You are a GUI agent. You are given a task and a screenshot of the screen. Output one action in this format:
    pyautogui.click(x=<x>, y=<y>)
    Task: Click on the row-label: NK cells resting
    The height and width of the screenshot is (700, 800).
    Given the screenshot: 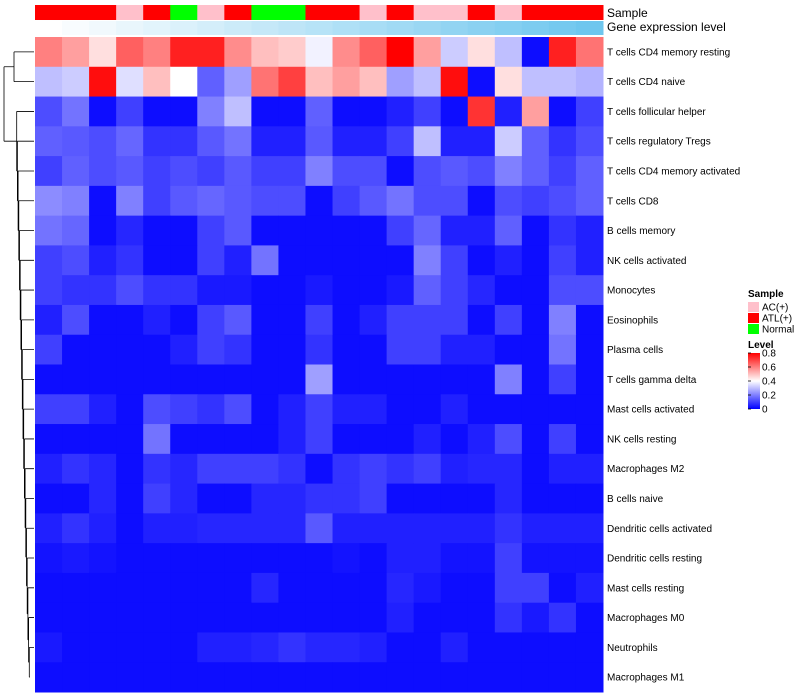 What is the action you would take?
    pyautogui.click(x=641, y=439)
    